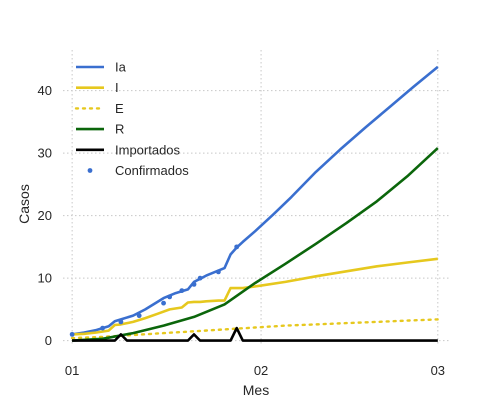 The width and height of the screenshot is (500, 400). I want to click on y-tick-label: 0, so click(48, 340).